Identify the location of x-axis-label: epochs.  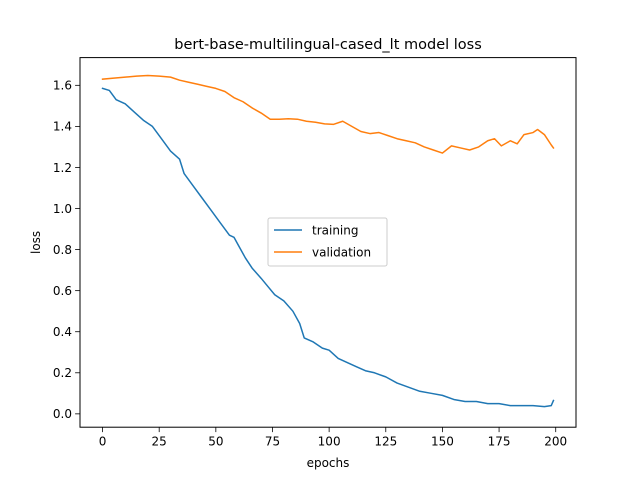
(328, 463).